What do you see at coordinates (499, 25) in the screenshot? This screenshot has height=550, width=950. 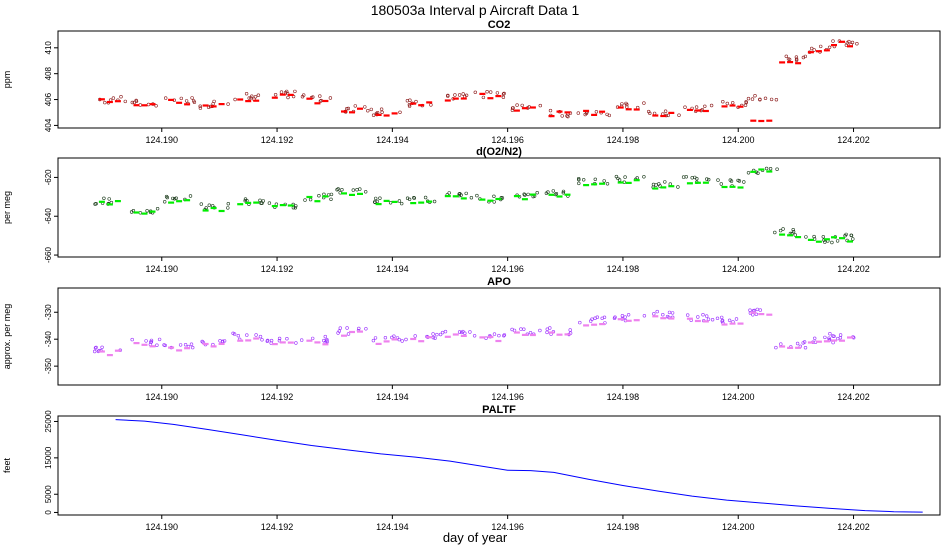 I see `panel-title: CO2` at bounding box center [499, 25].